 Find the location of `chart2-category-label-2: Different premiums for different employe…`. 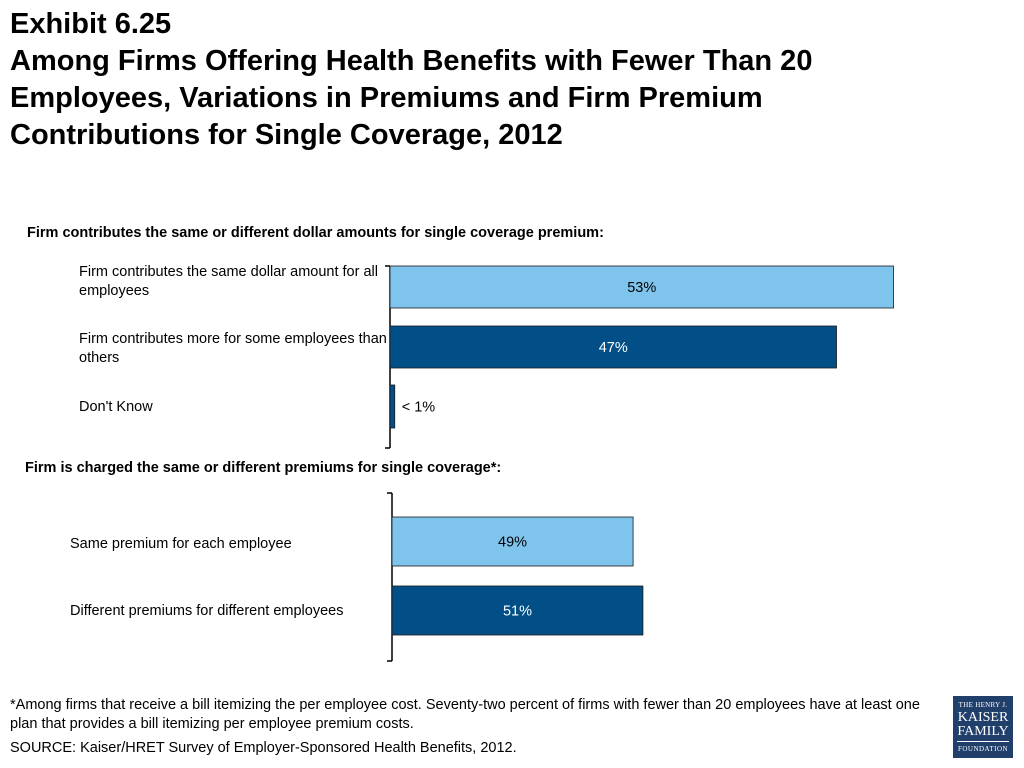

chart2-category-label-2: Different premiums for different employe… is located at coordinates (207, 611).